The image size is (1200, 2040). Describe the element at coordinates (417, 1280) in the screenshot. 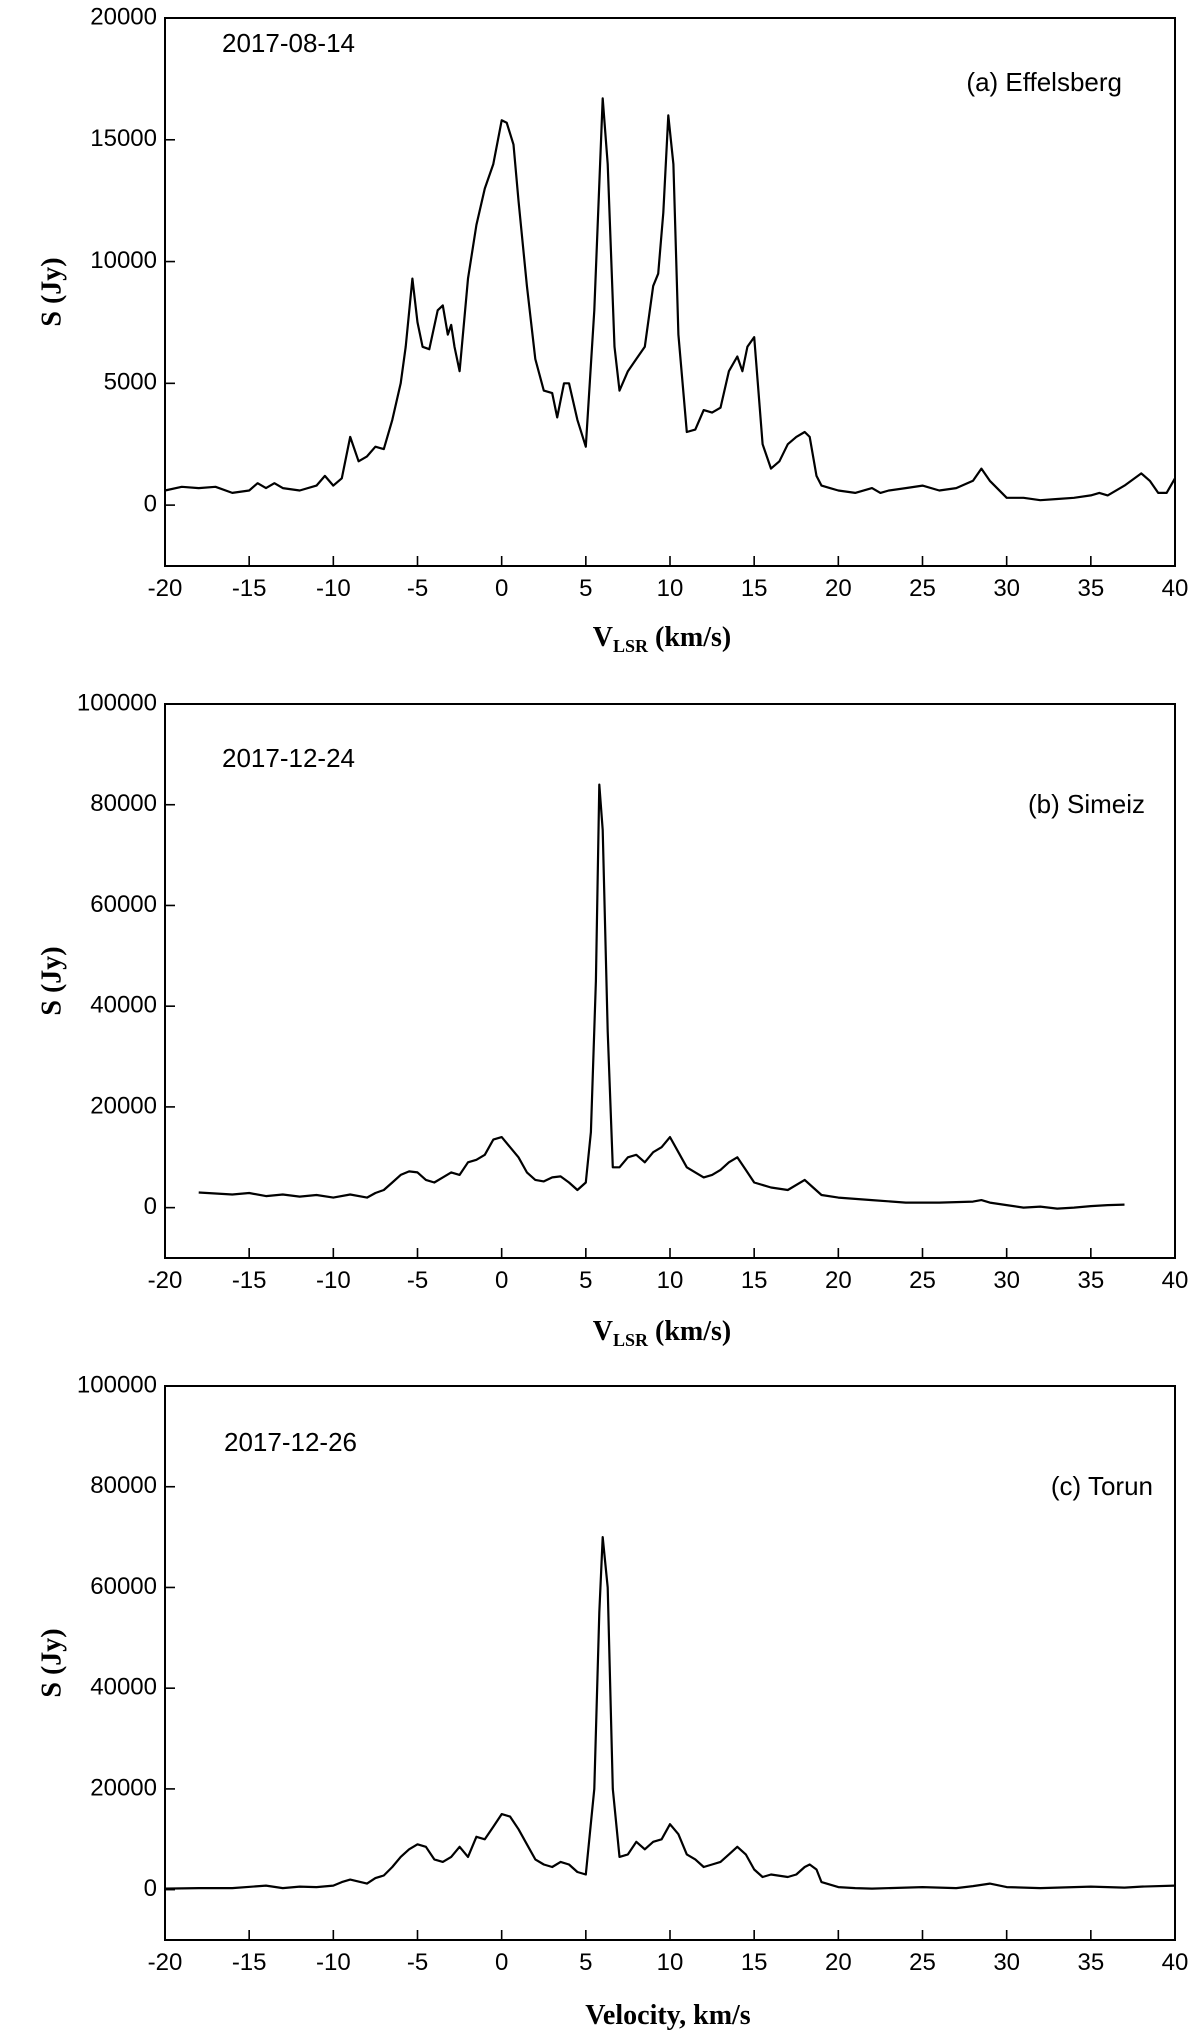

I see `x-tick-label-b-3: -5` at that location.